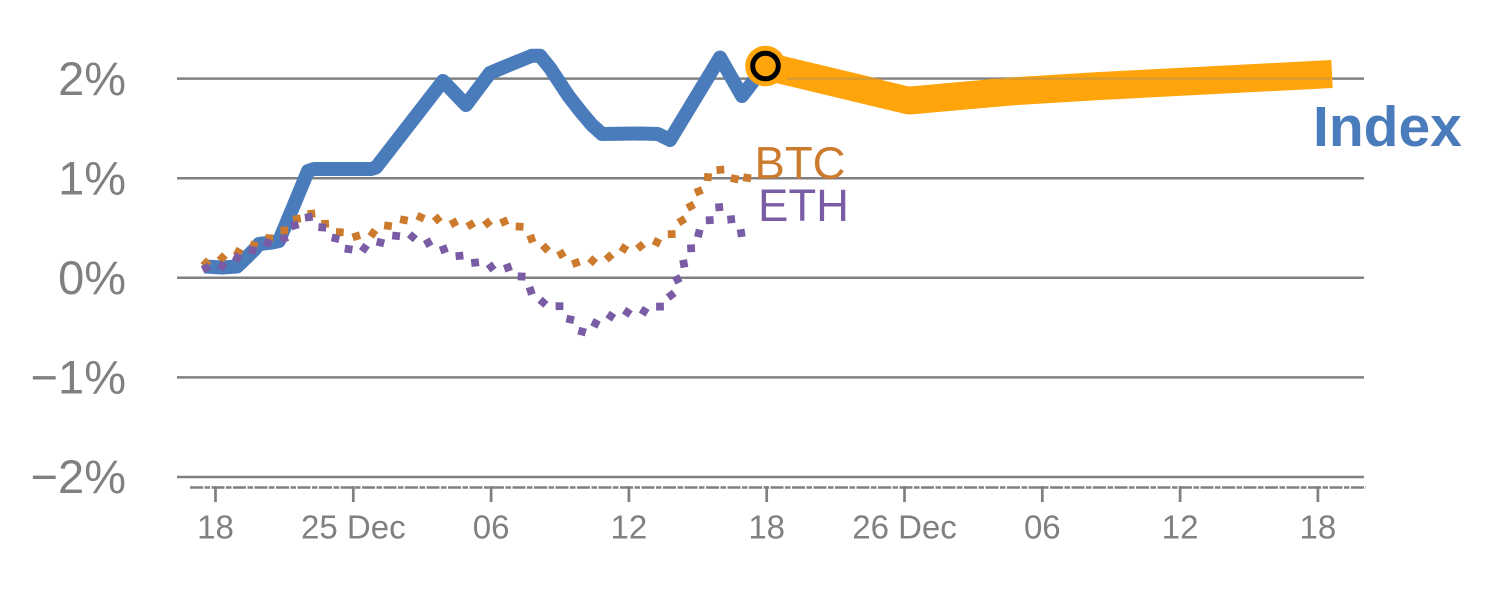 This screenshot has width=1500, height=600. I want to click on svg-text: 26 Dec, so click(904, 527).